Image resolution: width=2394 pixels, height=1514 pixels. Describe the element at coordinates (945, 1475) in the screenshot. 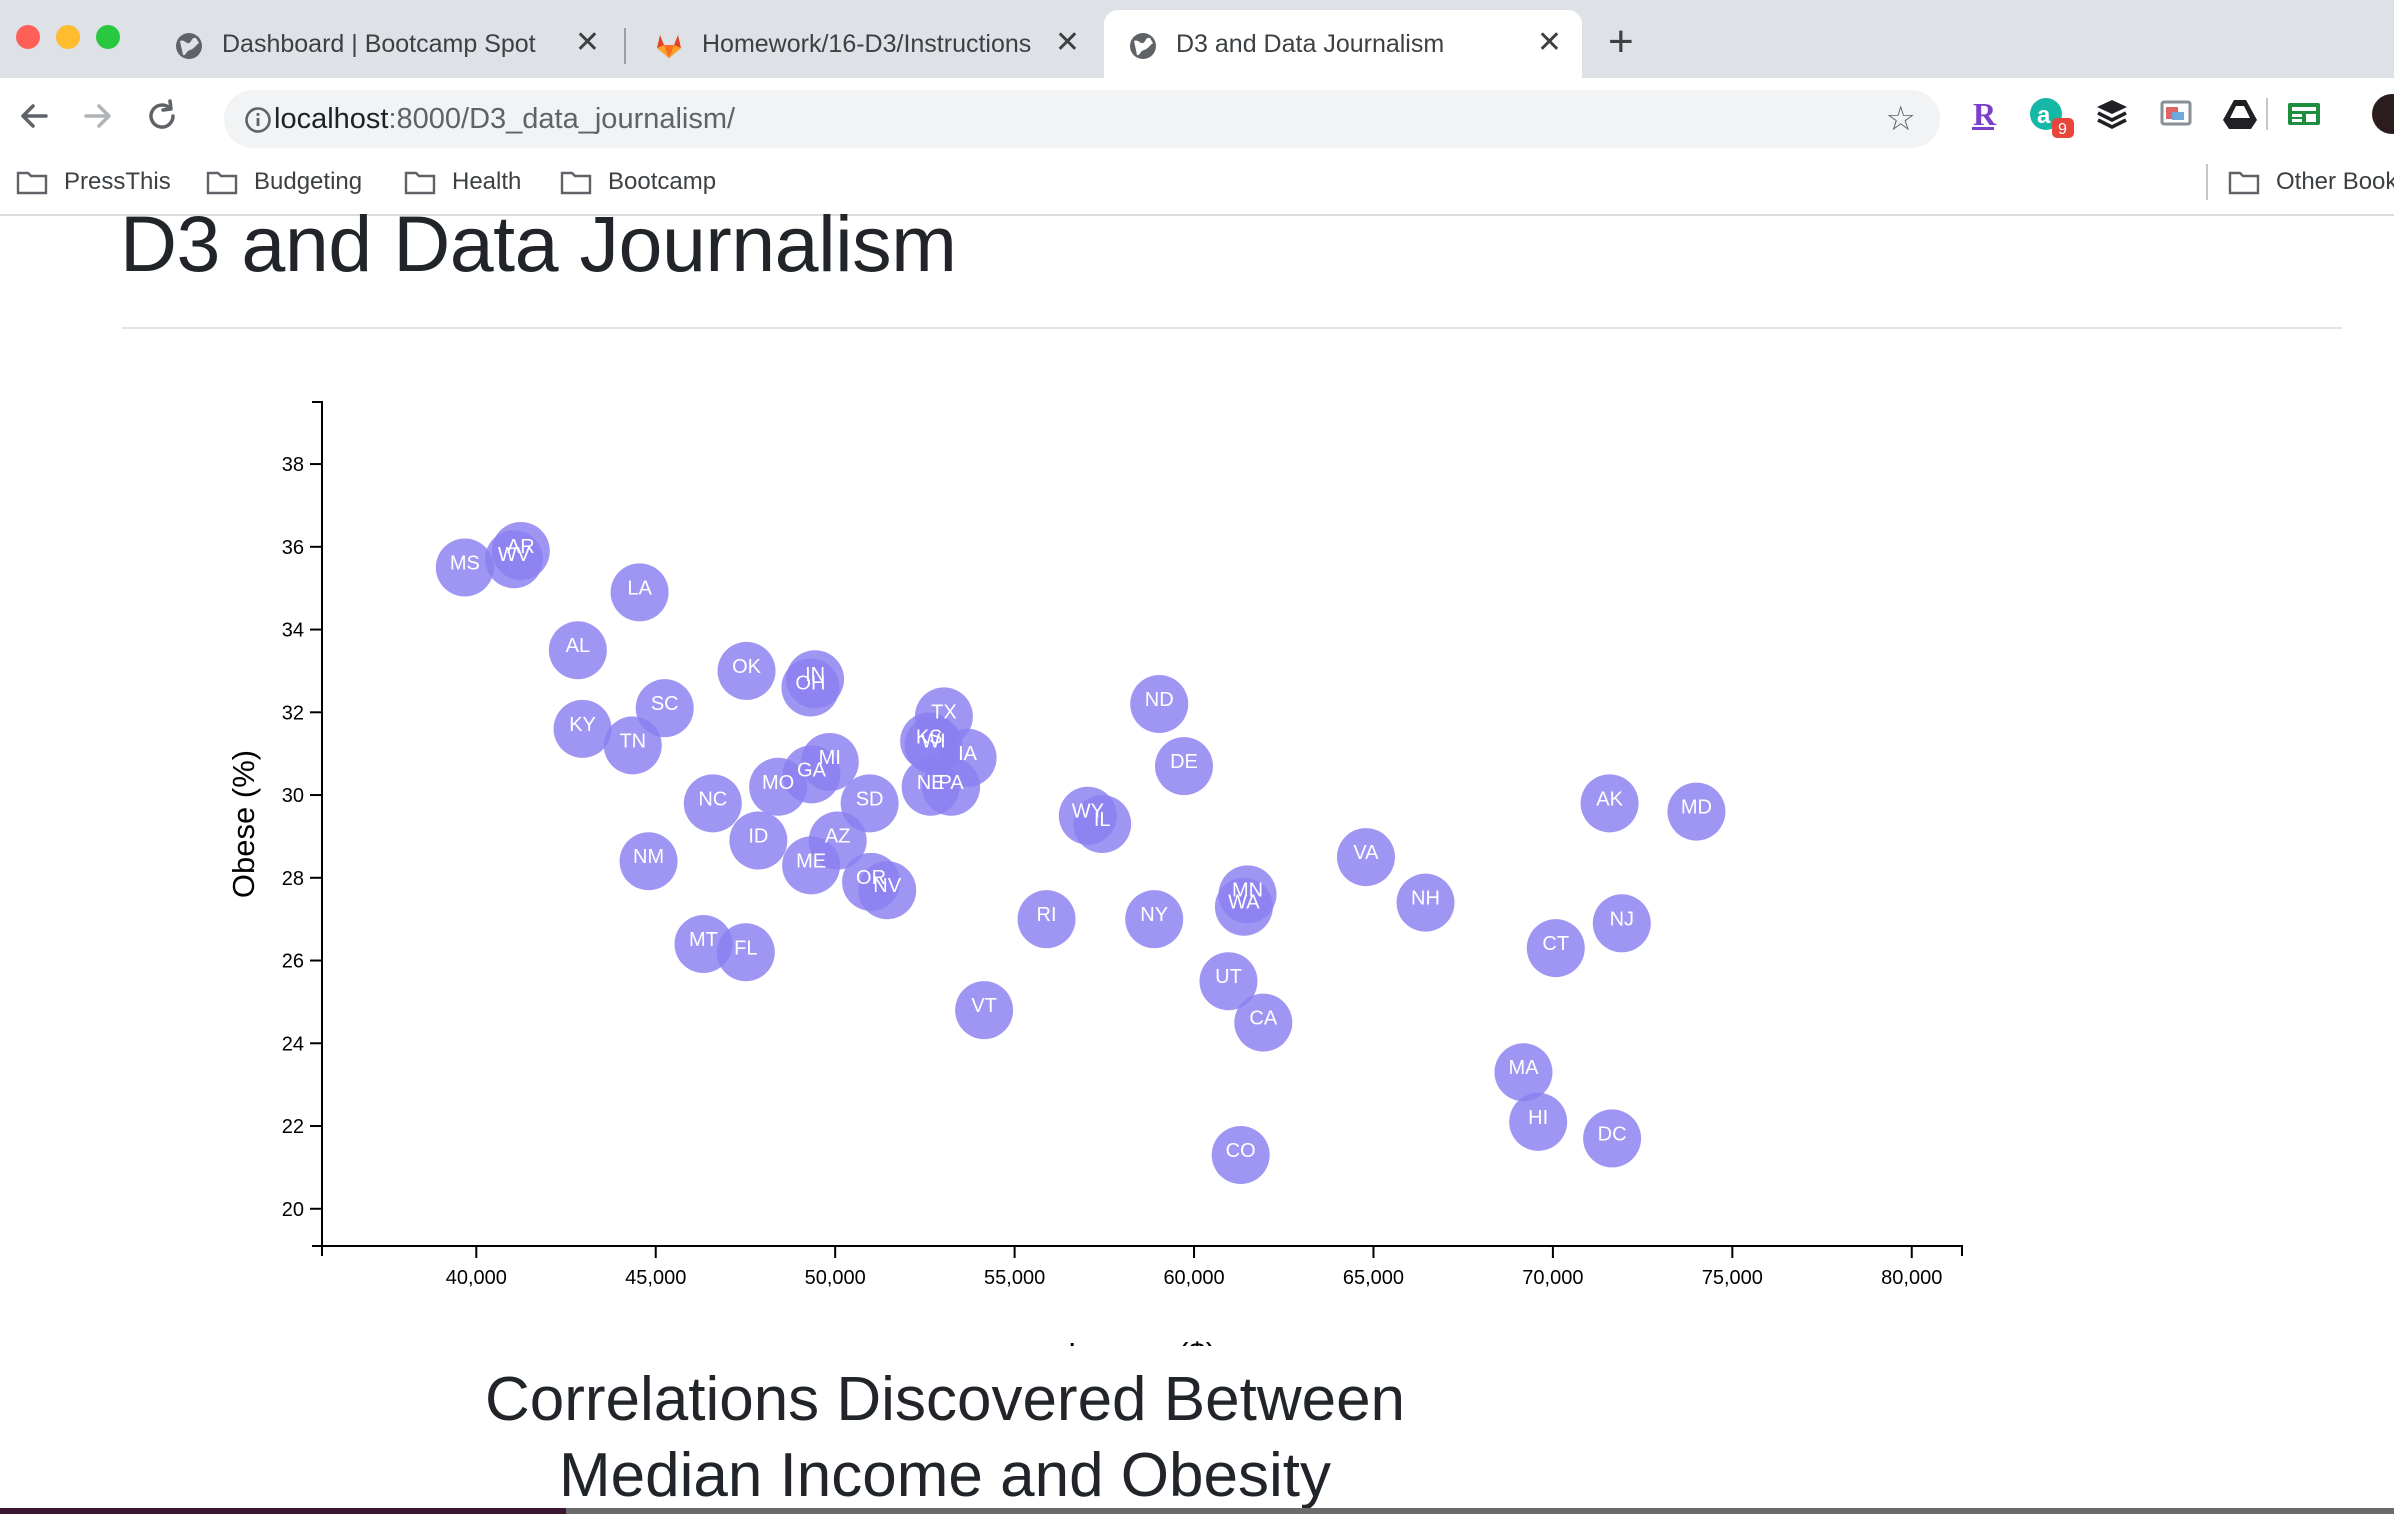

I see `correlations-heading-line2: Median Income and Obesity` at that location.